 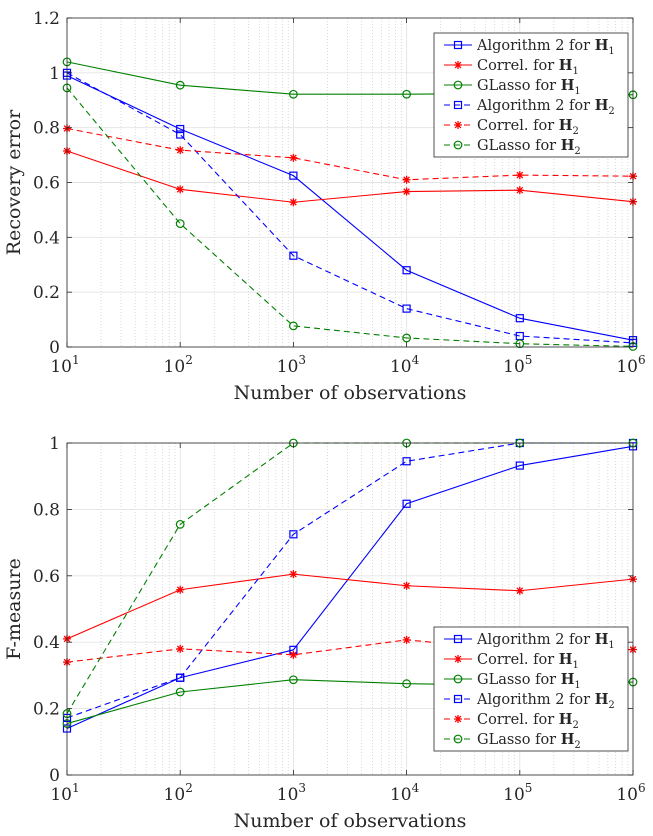 I want to click on y-tick-label: 1.2, so click(x=46, y=19).